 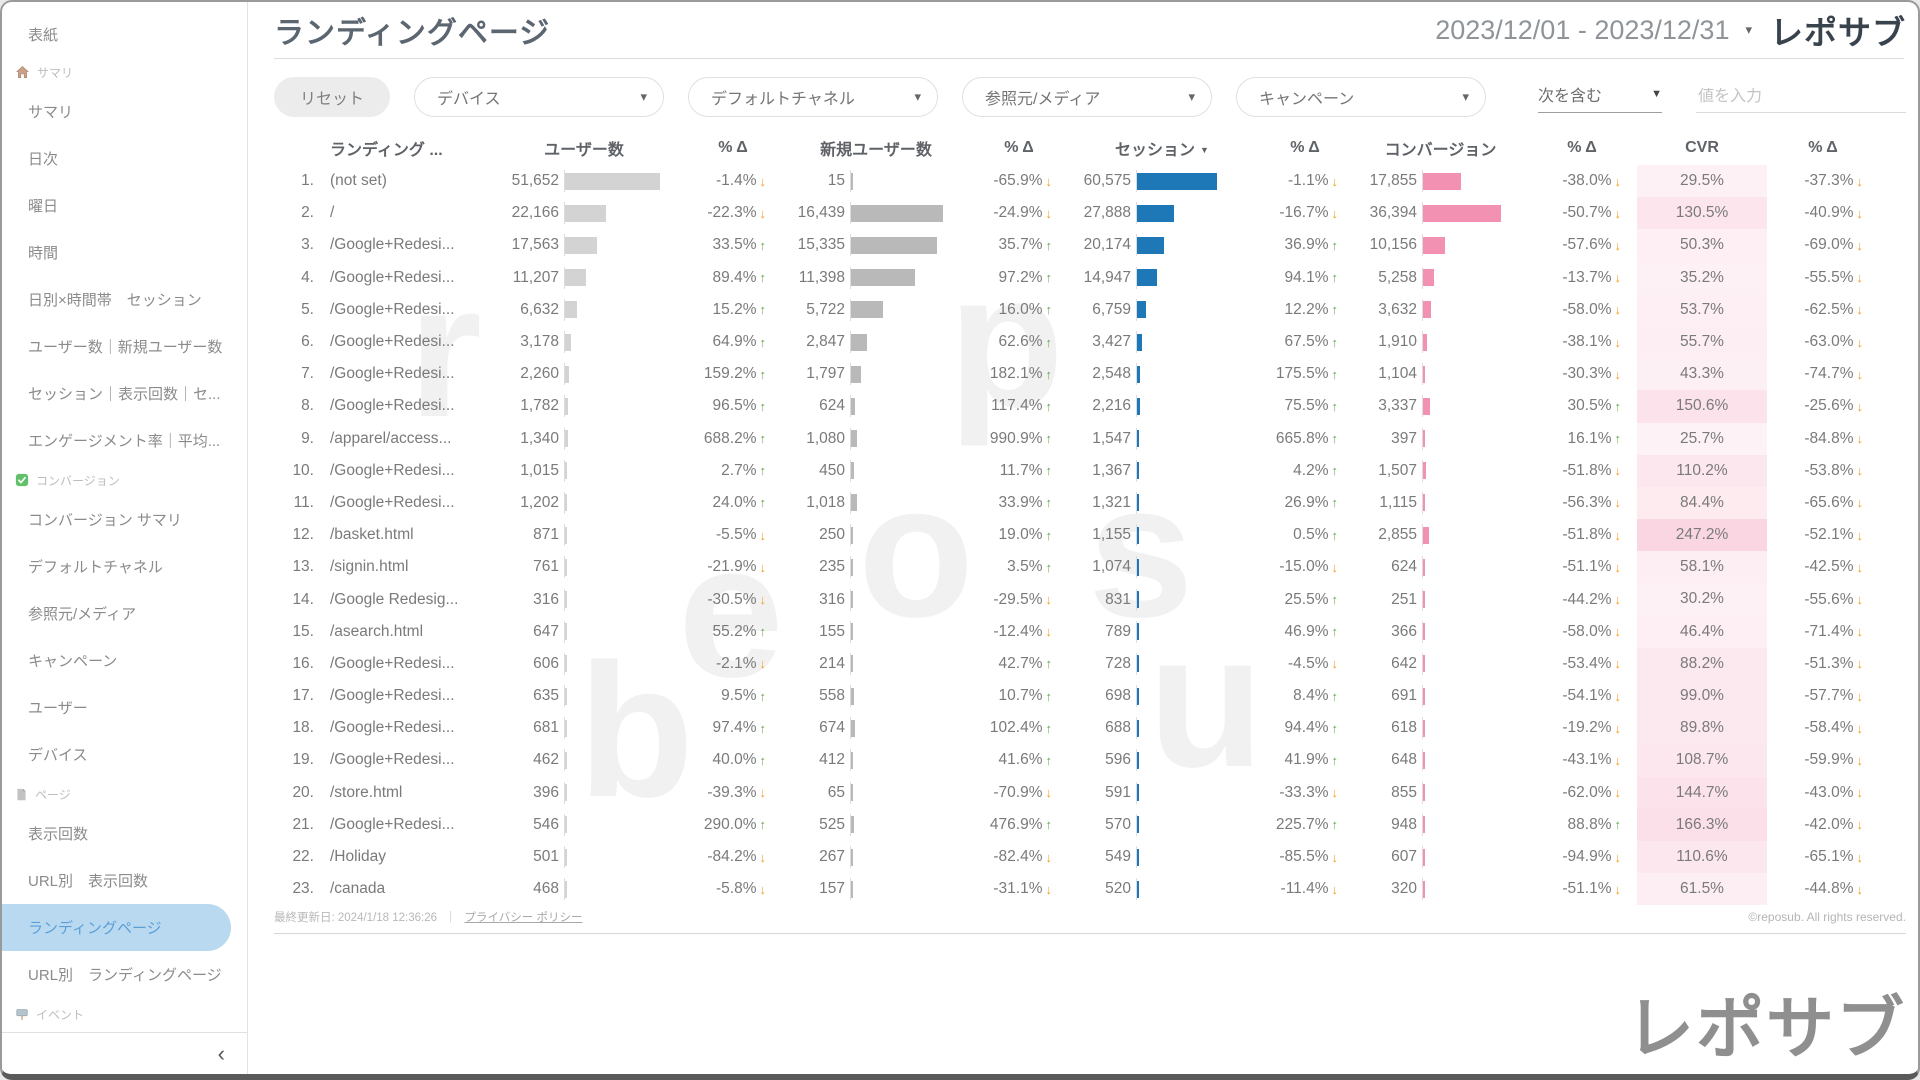 What do you see at coordinates (58, 755) in the screenshot?
I see `sidebar-label: デバイス` at bounding box center [58, 755].